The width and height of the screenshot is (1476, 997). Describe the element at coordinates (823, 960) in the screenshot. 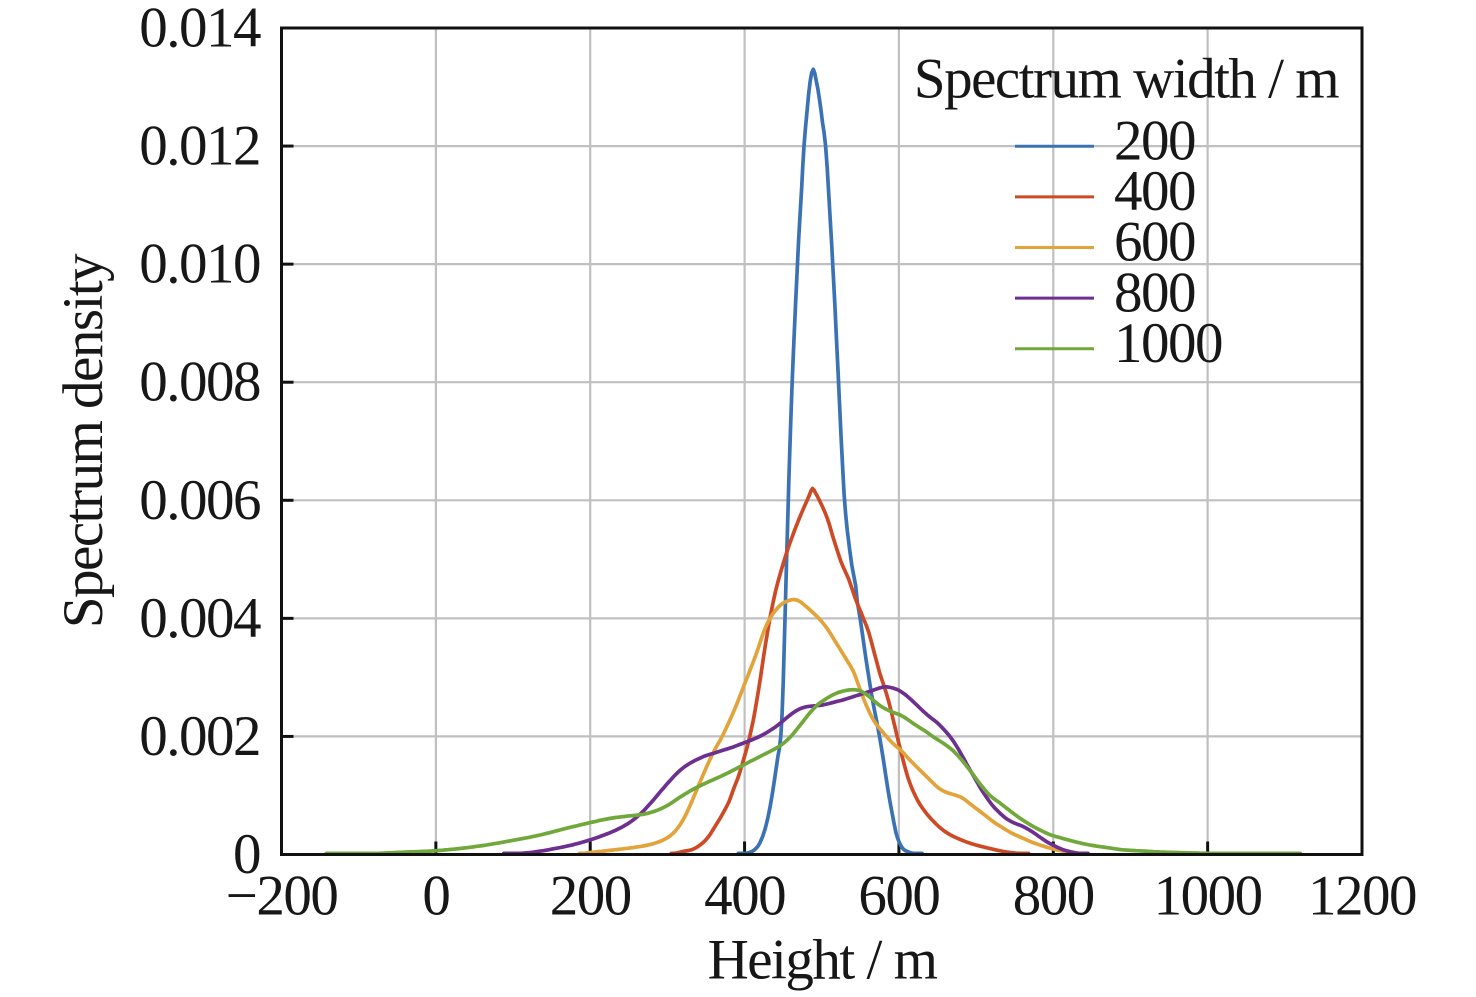

I see `svg-text: Height / m` at that location.